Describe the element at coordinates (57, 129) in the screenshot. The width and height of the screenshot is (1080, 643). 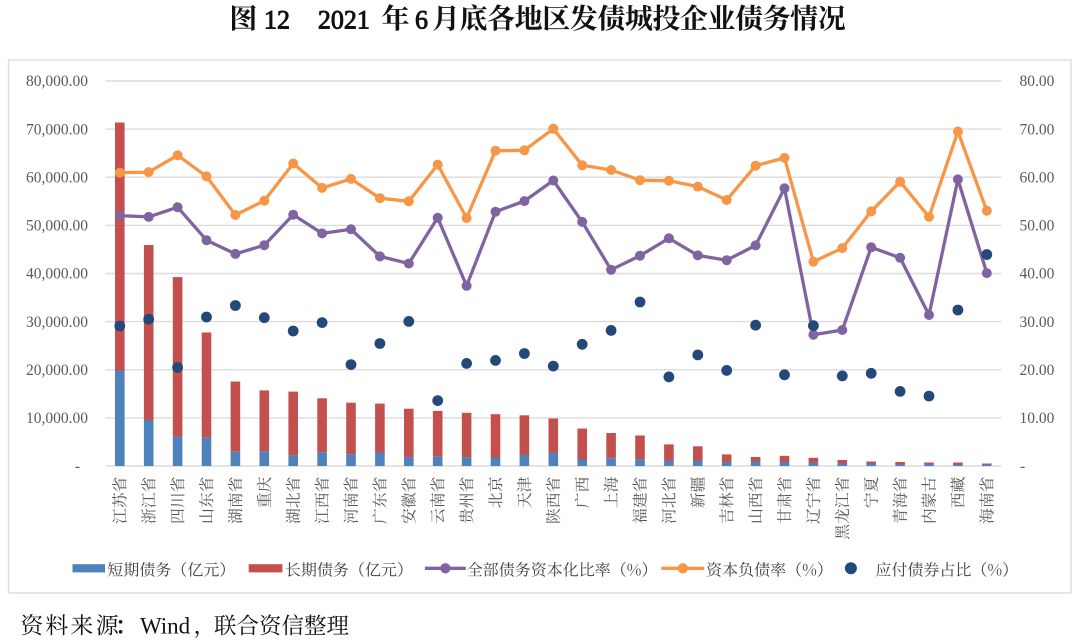
I see `svg-text: 70,000.00` at that location.